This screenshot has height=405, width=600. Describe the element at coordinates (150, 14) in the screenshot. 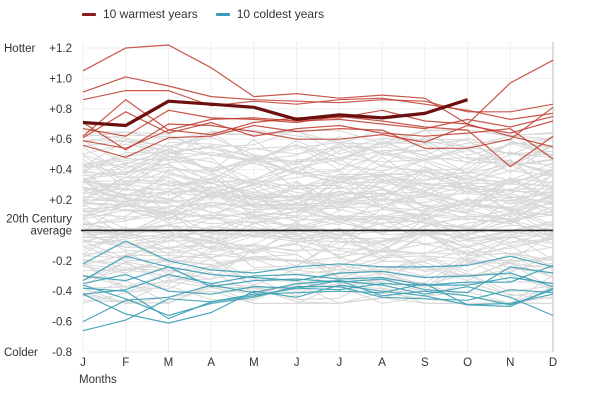

I see `legend-label-warm: 10 warmest years` at that location.